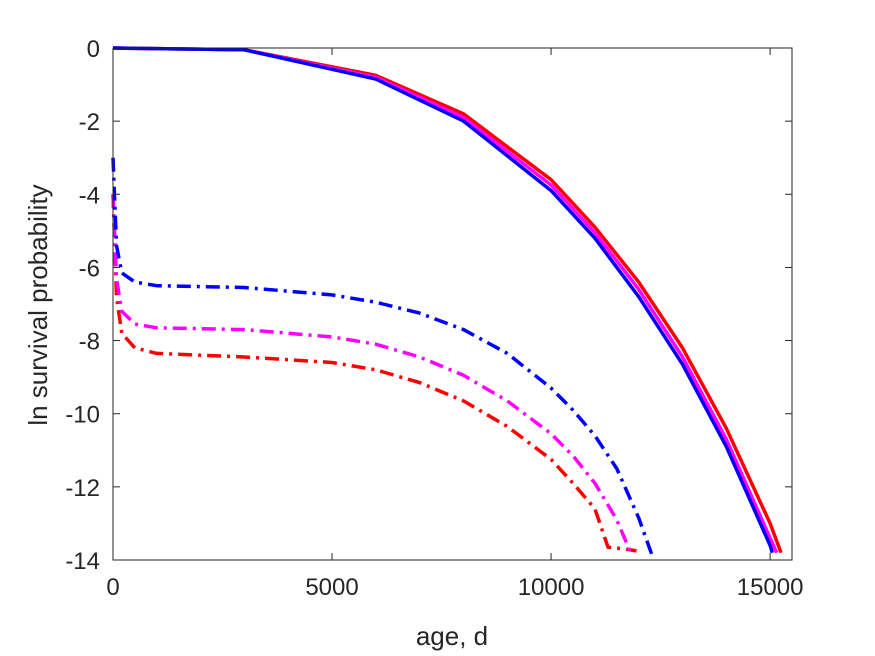 This screenshot has width=875, height=656. I want to click on y-tick-label: -14, so click(82, 561).